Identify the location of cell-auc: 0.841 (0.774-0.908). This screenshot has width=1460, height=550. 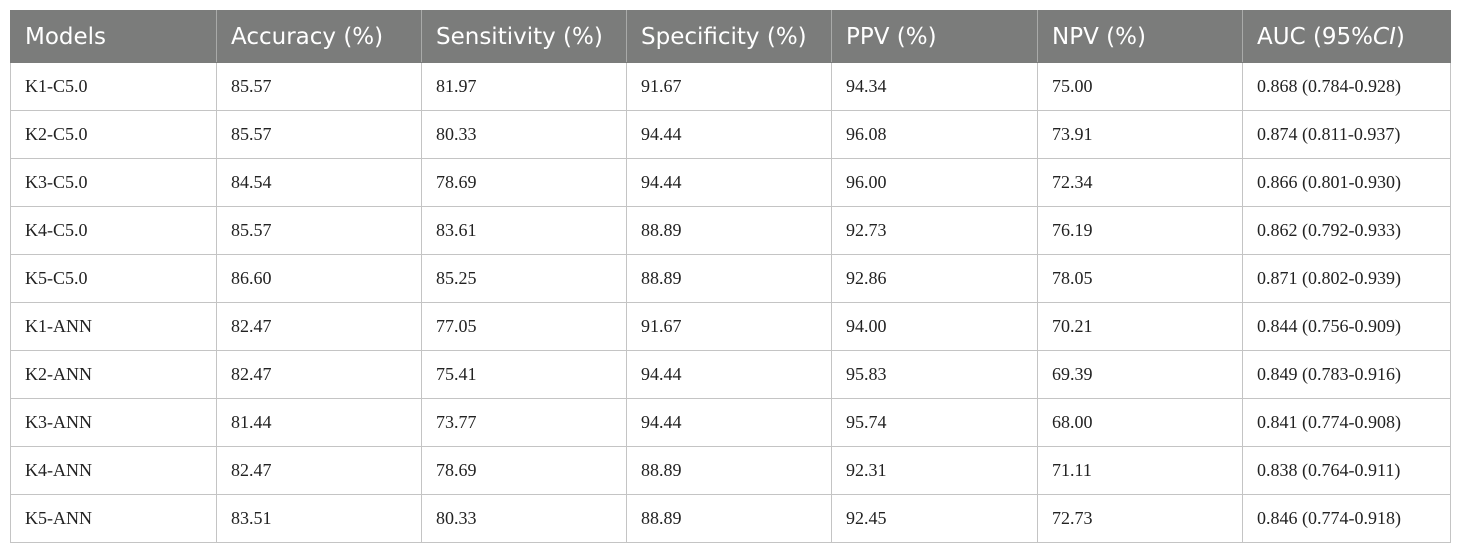
(1346, 422).